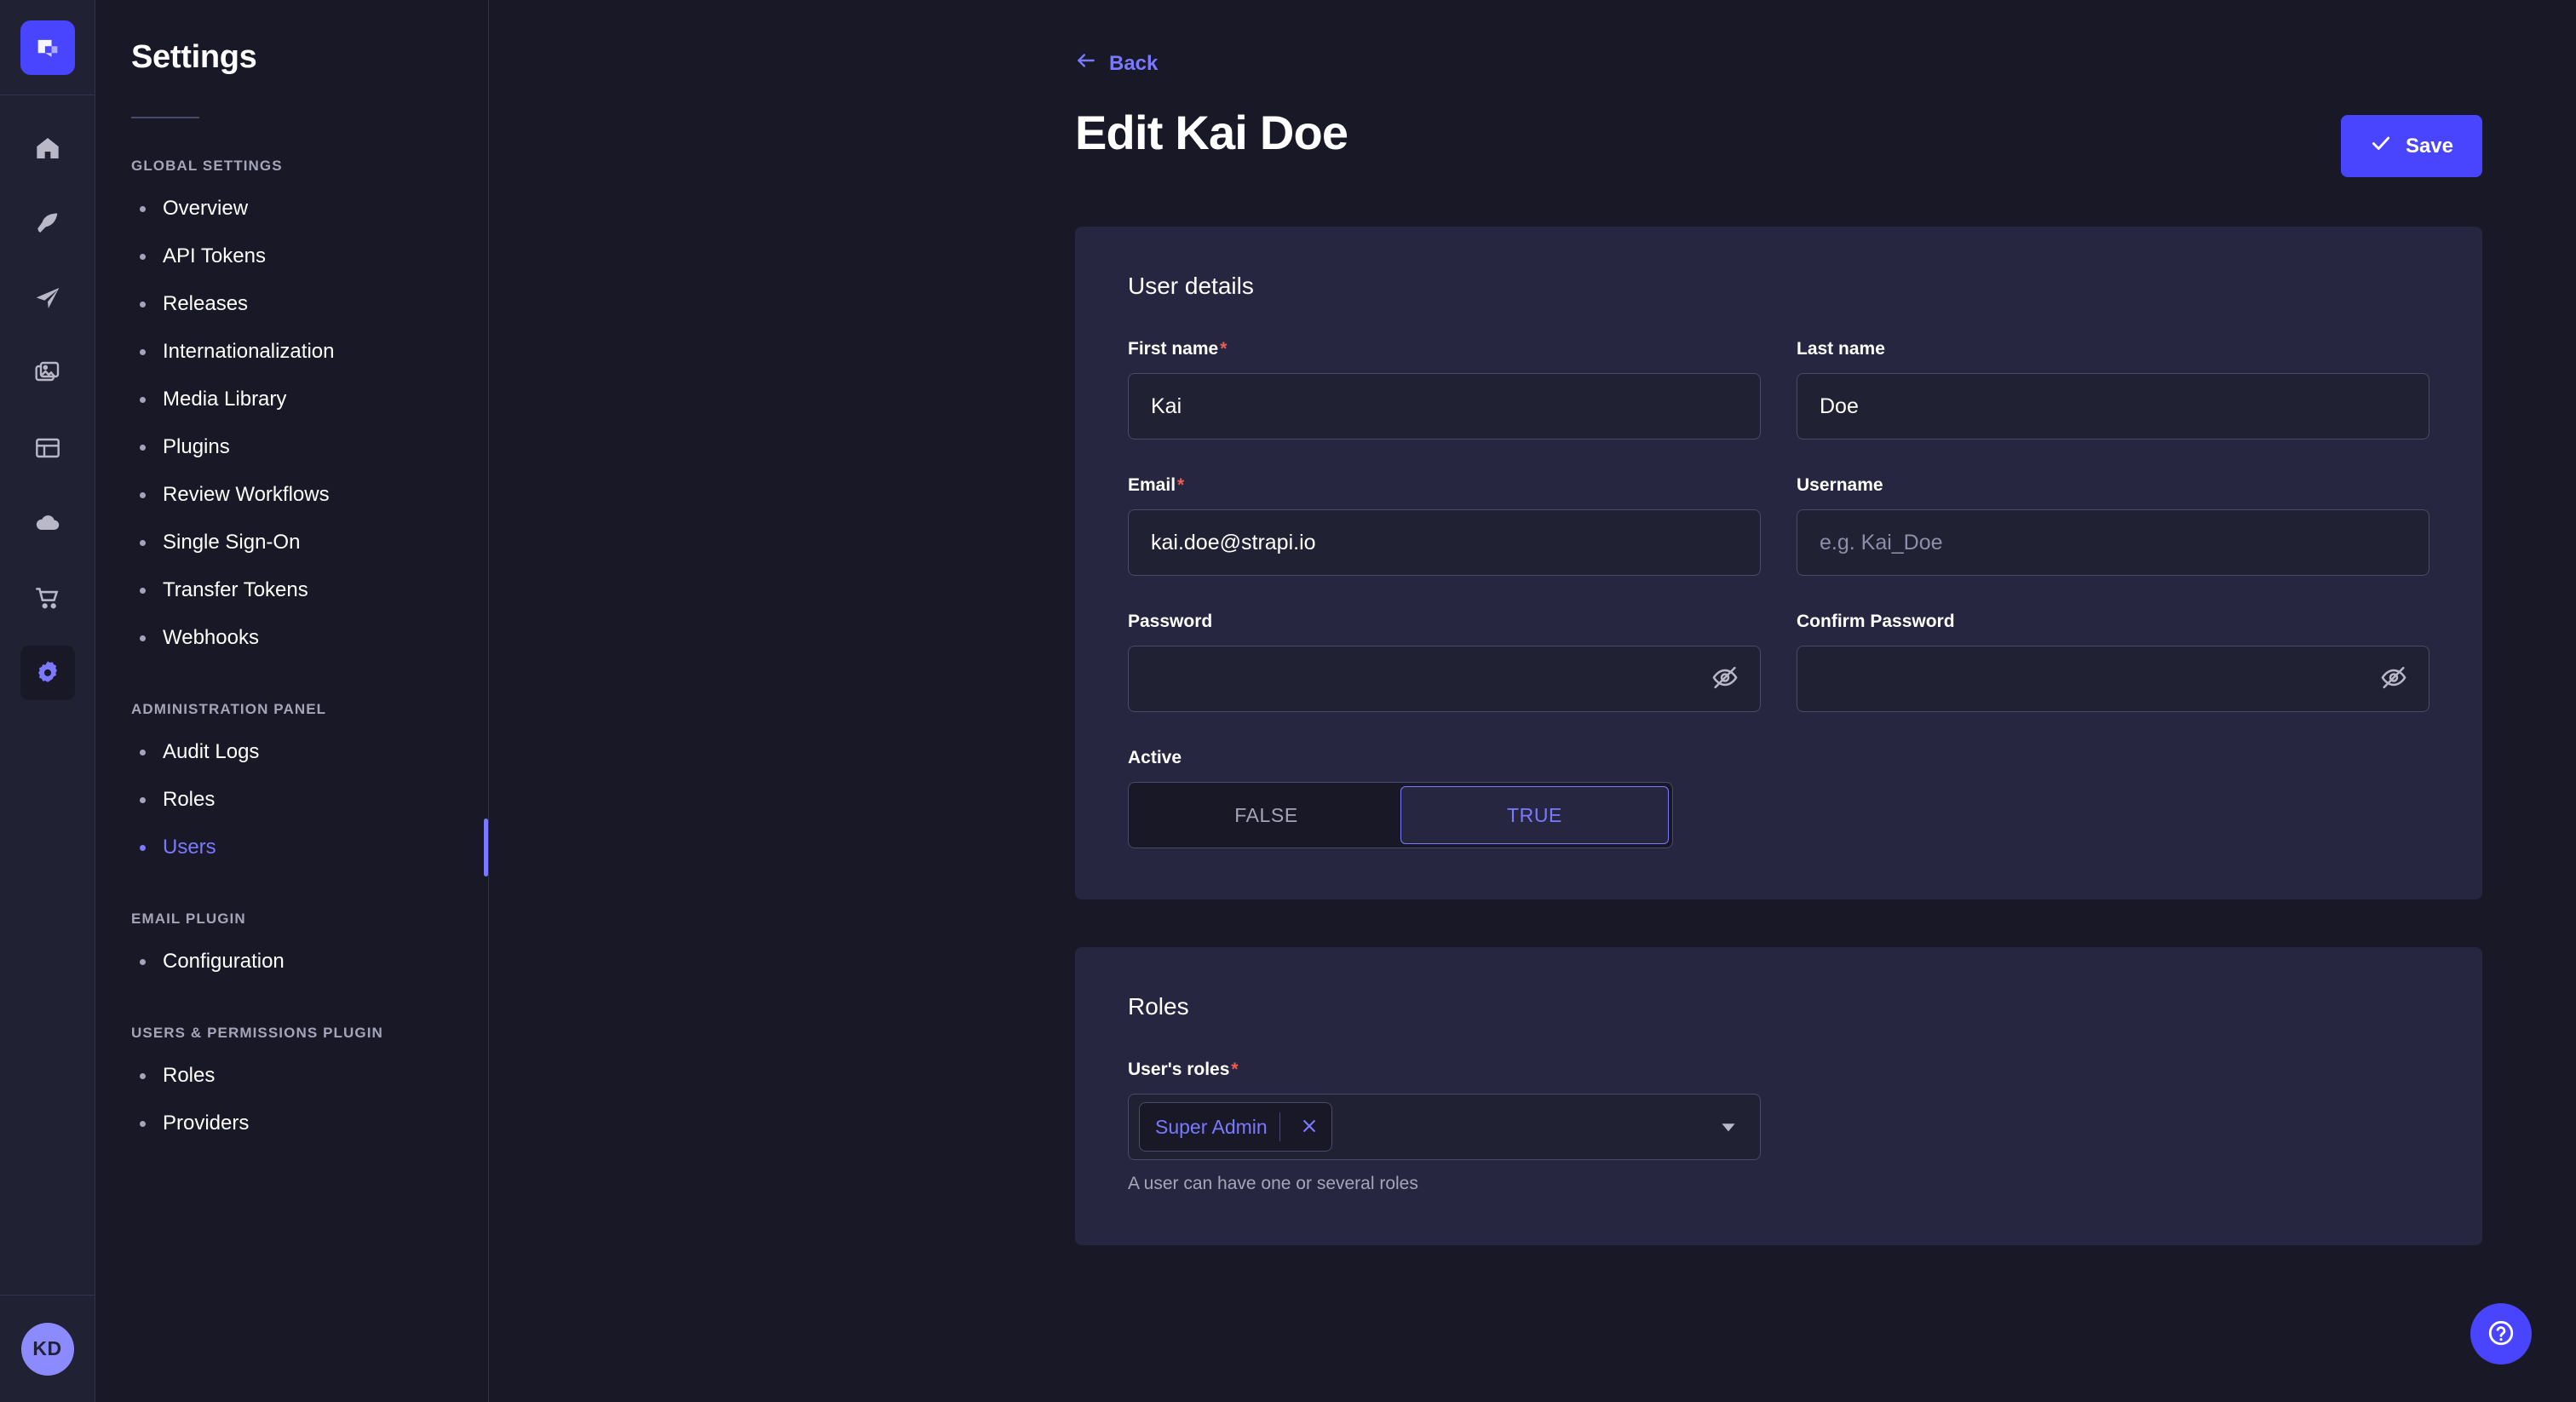 The height and width of the screenshot is (1402, 2576). I want to click on last-name-input, so click(2113, 406).